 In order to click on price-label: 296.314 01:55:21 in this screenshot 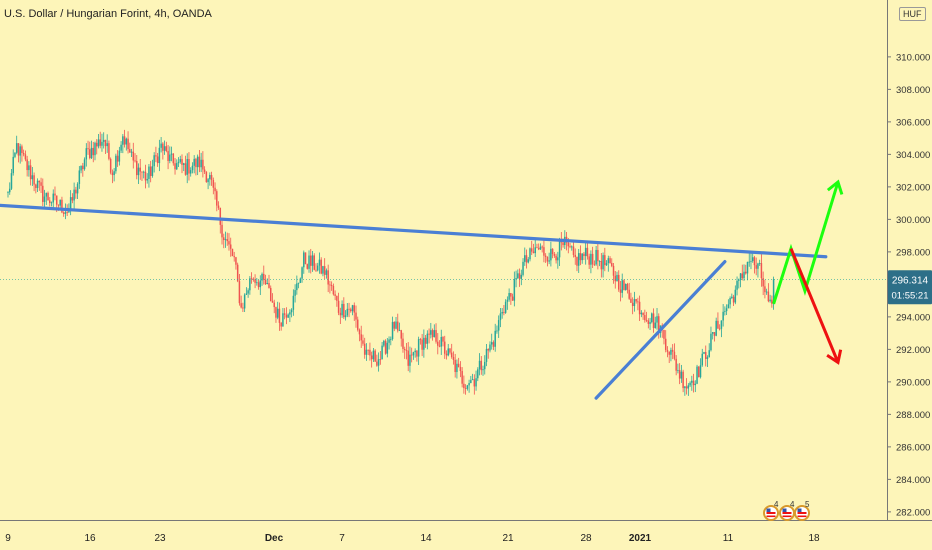, I will do `click(910, 287)`.